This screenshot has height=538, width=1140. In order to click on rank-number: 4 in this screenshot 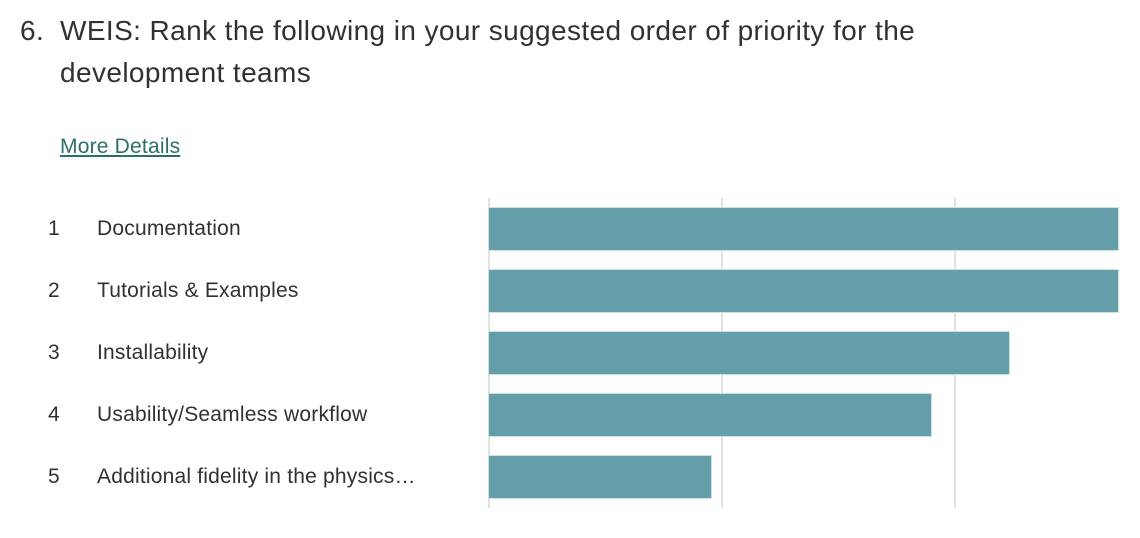, I will do `click(54, 414)`.